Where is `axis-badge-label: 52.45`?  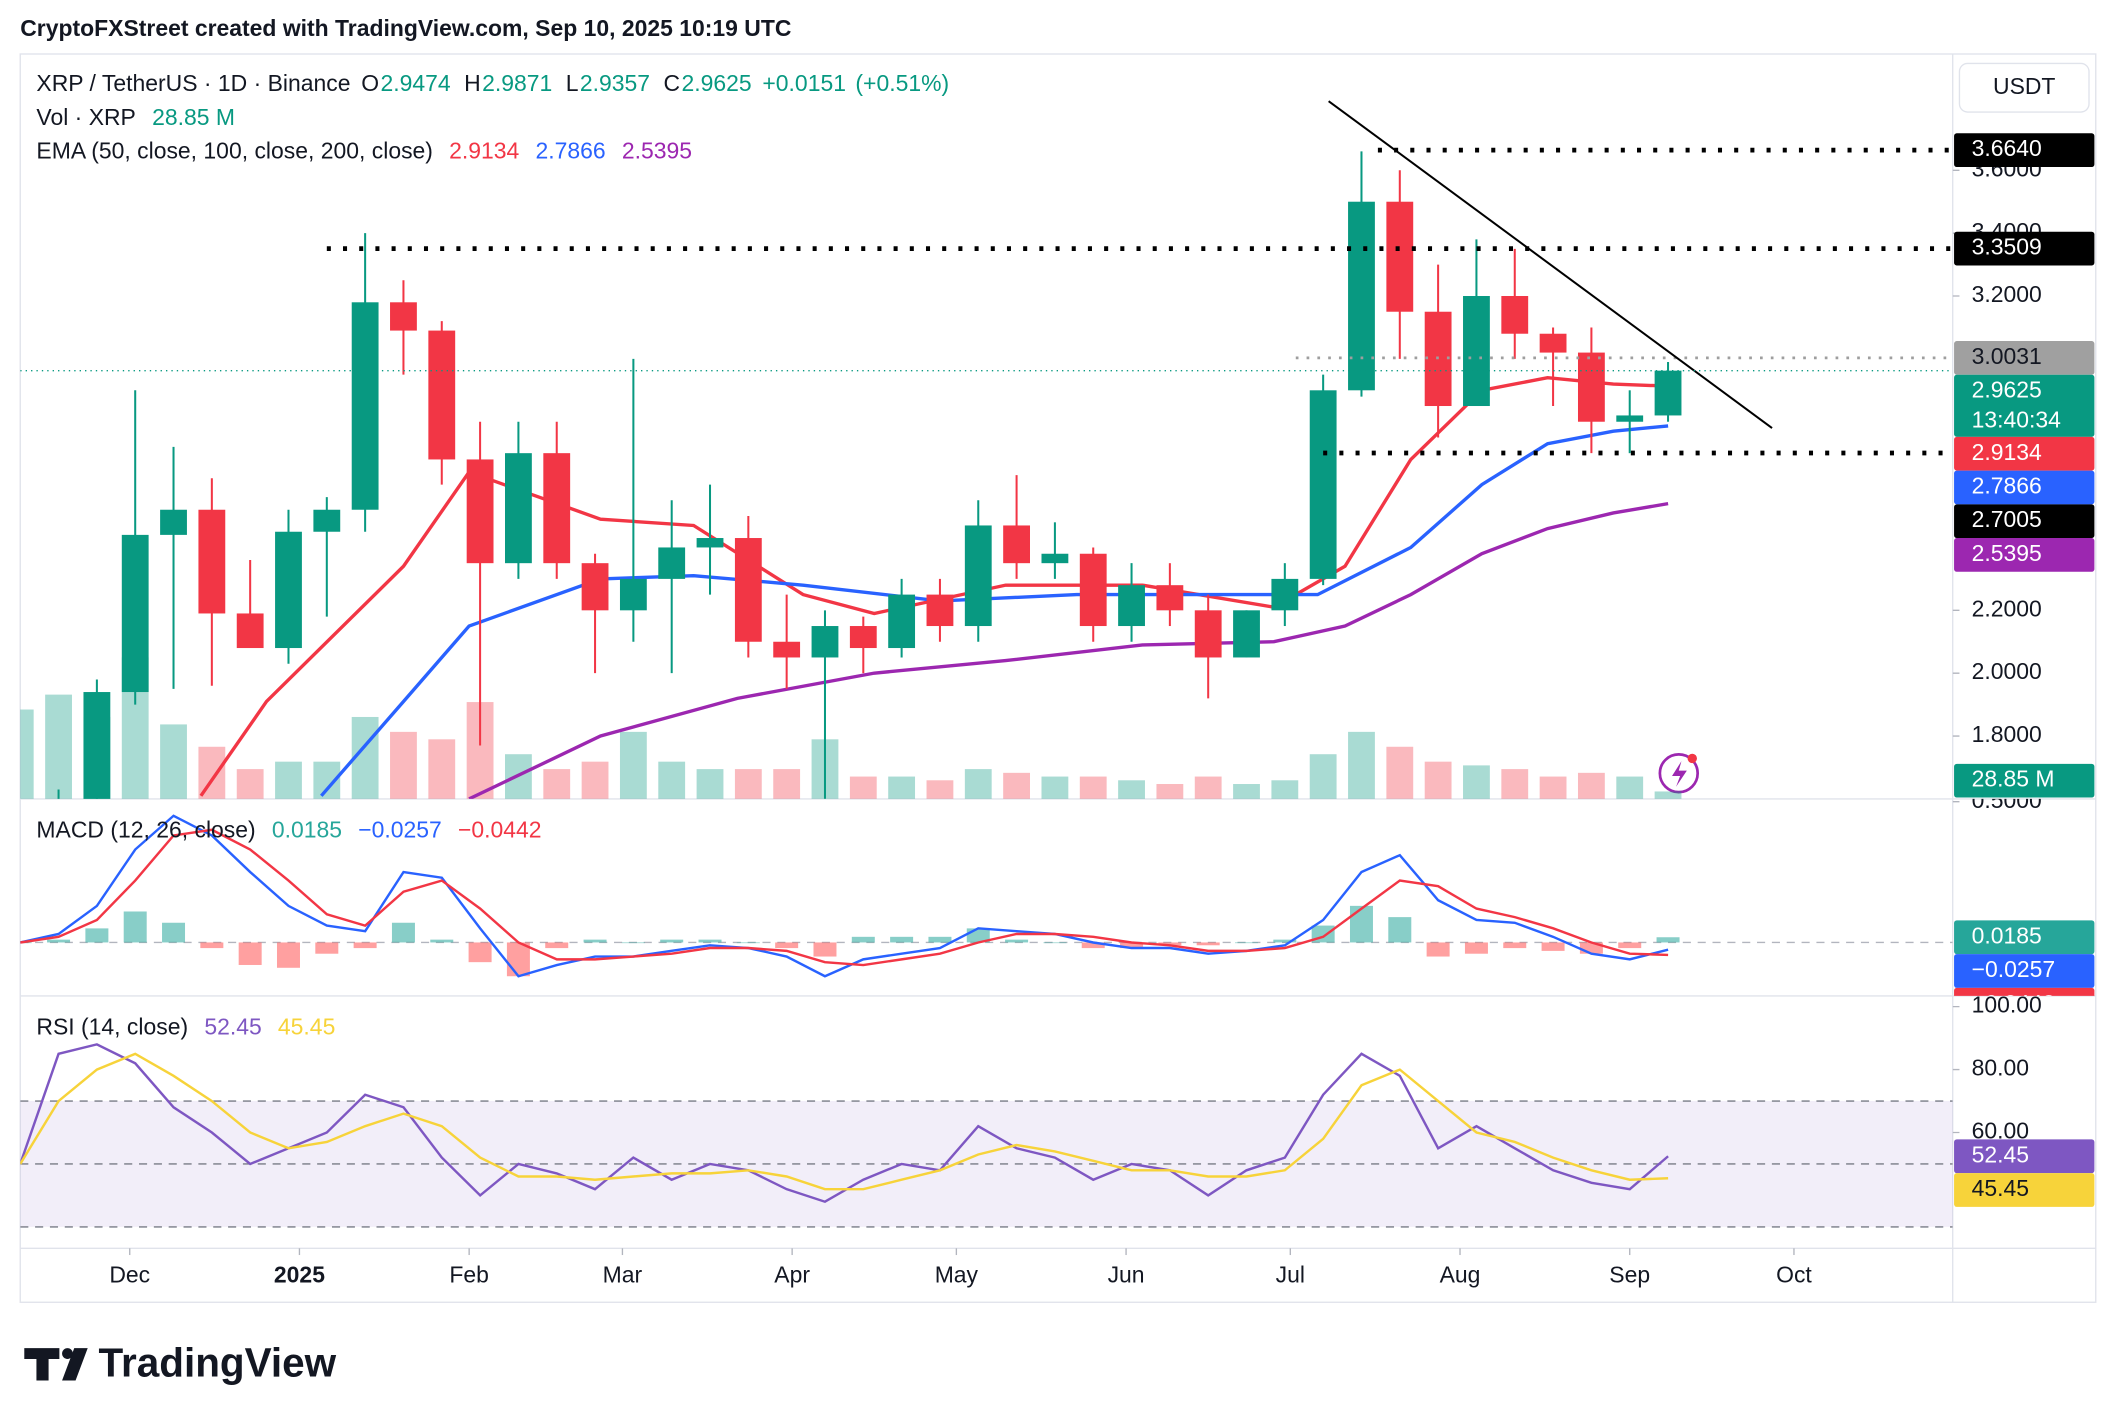 axis-badge-label: 52.45 is located at coordinates (2000, 1154).